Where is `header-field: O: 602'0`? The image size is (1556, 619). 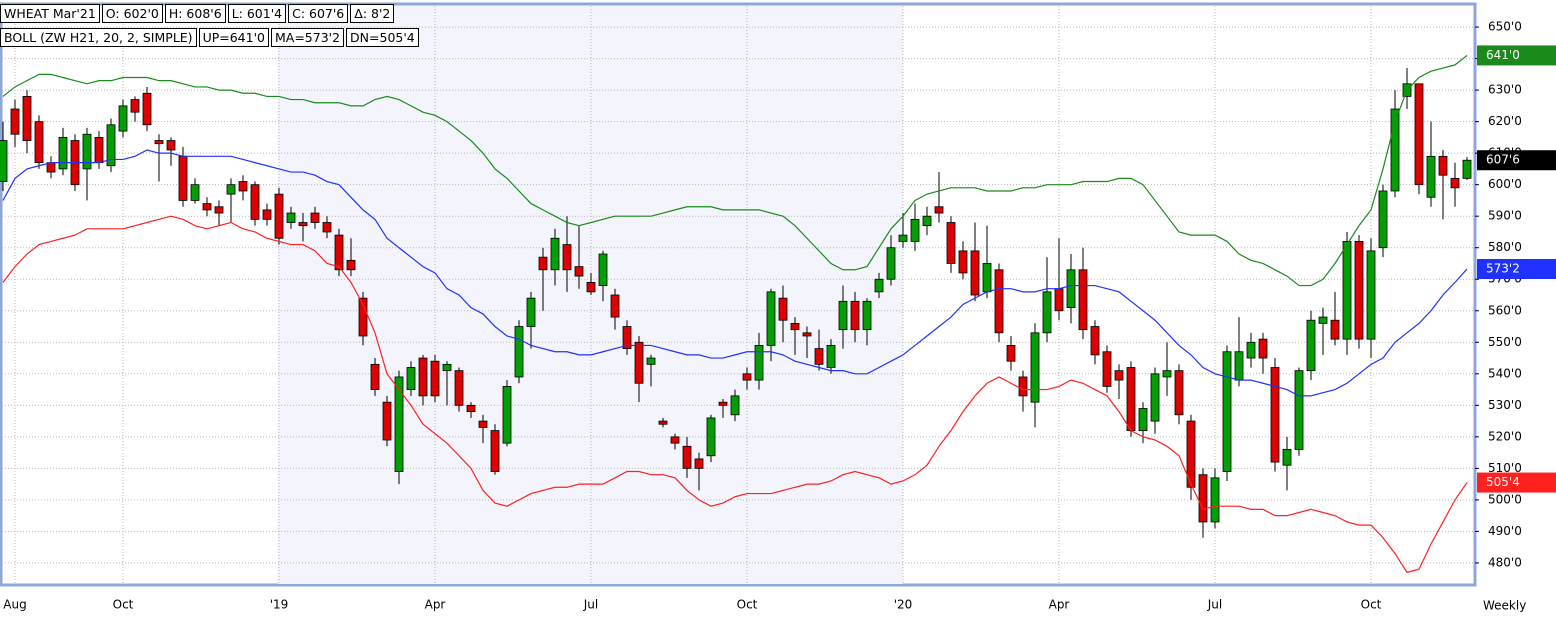
header-field: O: 602'0 is located at coordinates (132, 13).